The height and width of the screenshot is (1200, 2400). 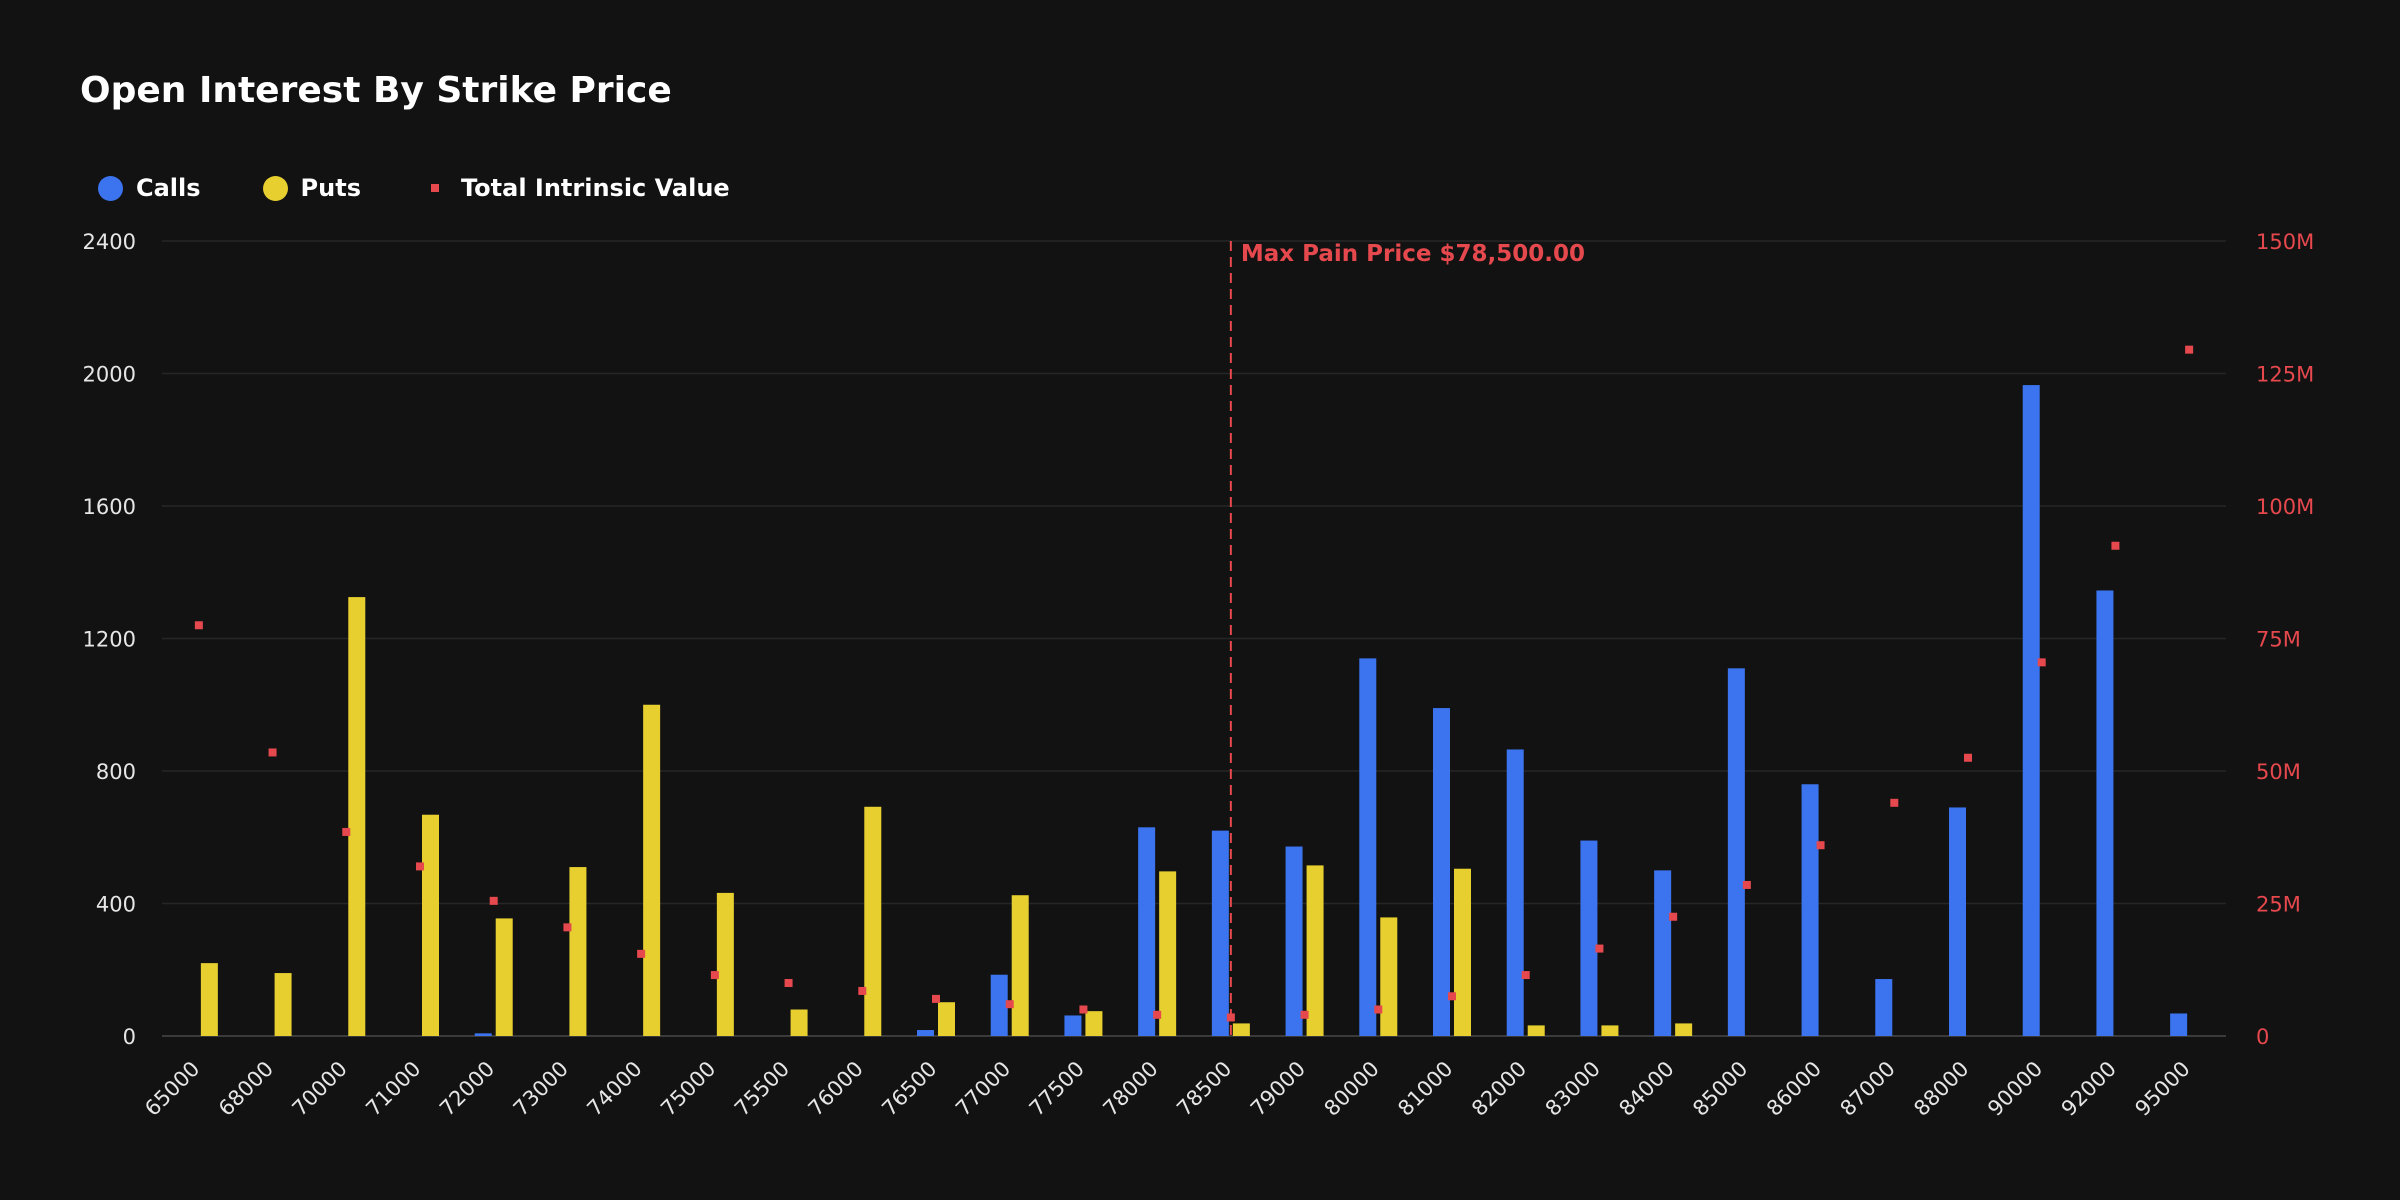 What do you see at coordinates (1352, 1089) in the screenshot?
I see `x-tick-label: 80000` at bounding box center [1352, 1089].